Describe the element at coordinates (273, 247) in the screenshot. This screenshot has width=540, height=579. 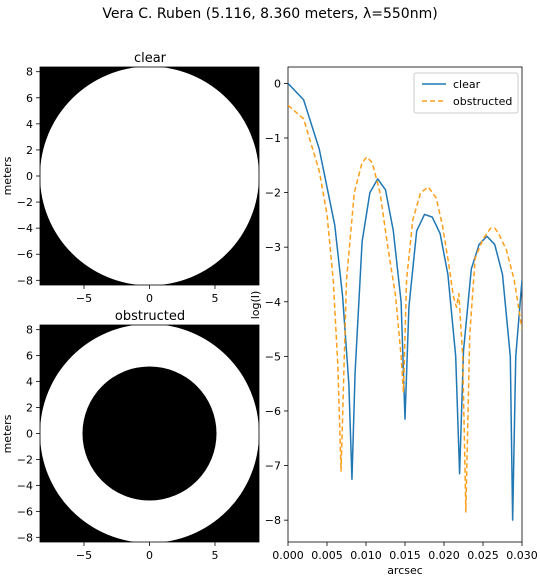
I see `psf-ytick-label: −3` at that location.